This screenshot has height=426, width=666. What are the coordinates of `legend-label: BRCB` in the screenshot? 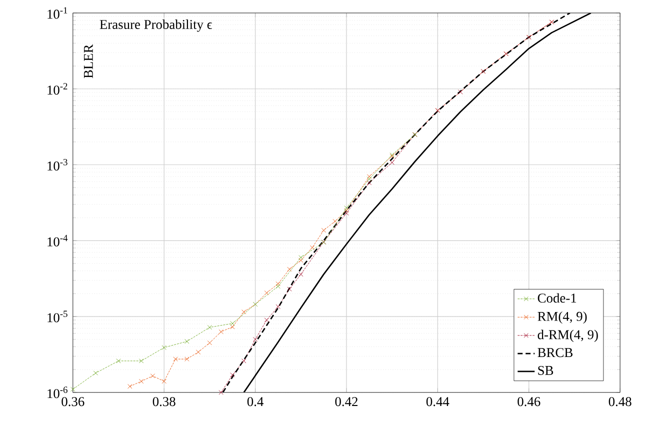 It's located at (555, 352).